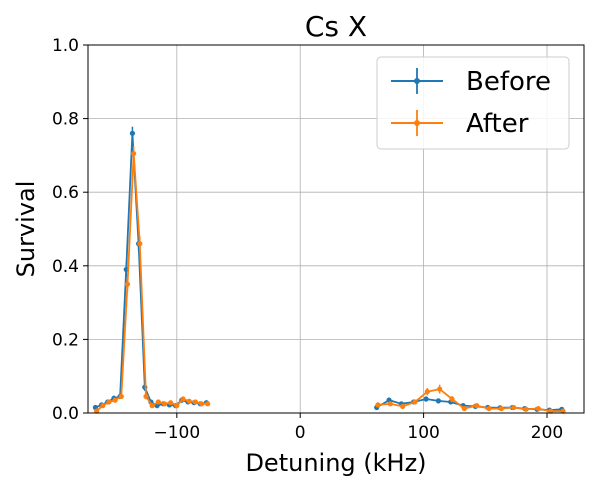 The width and height of the screenshot is (596, 487). What do you see at coordinates (26, 229) in the screenshot?
I see `y-axis-label: Survival` at bounding box center [26, 229].